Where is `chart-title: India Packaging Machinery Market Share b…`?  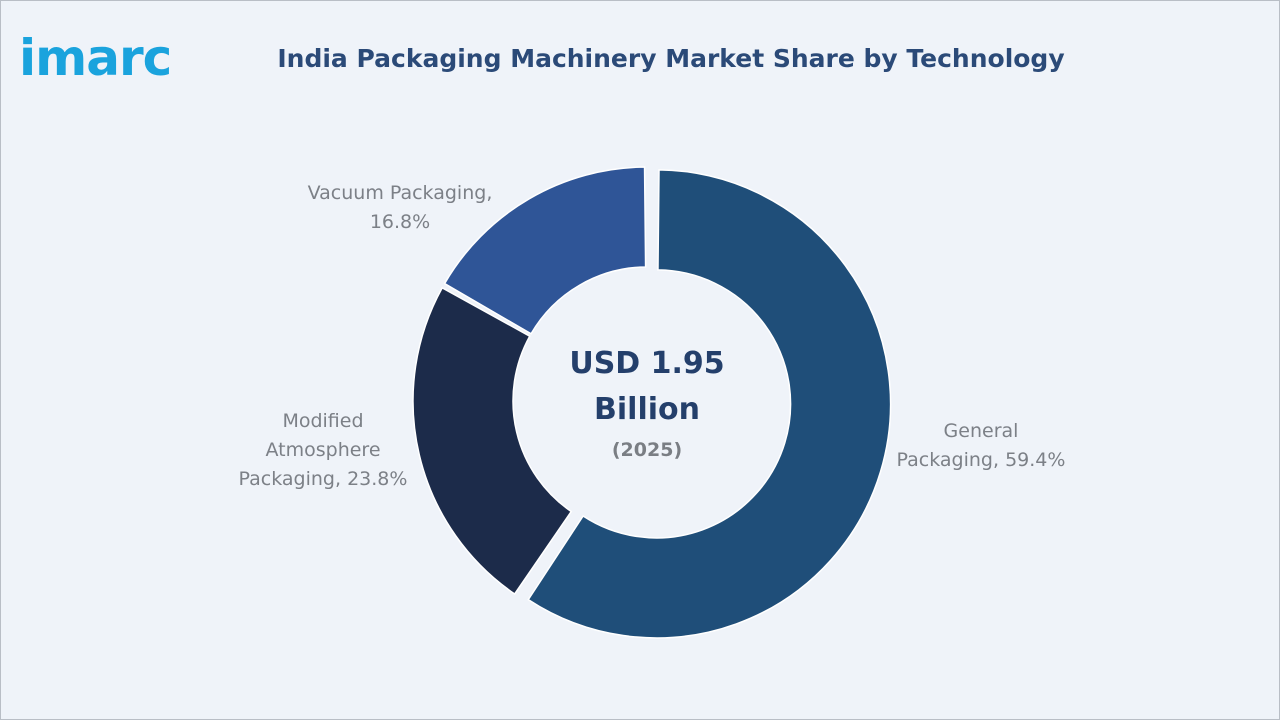 chart-title: India Packaging Machinery Market Share b… is located at coordinates (671, 58).